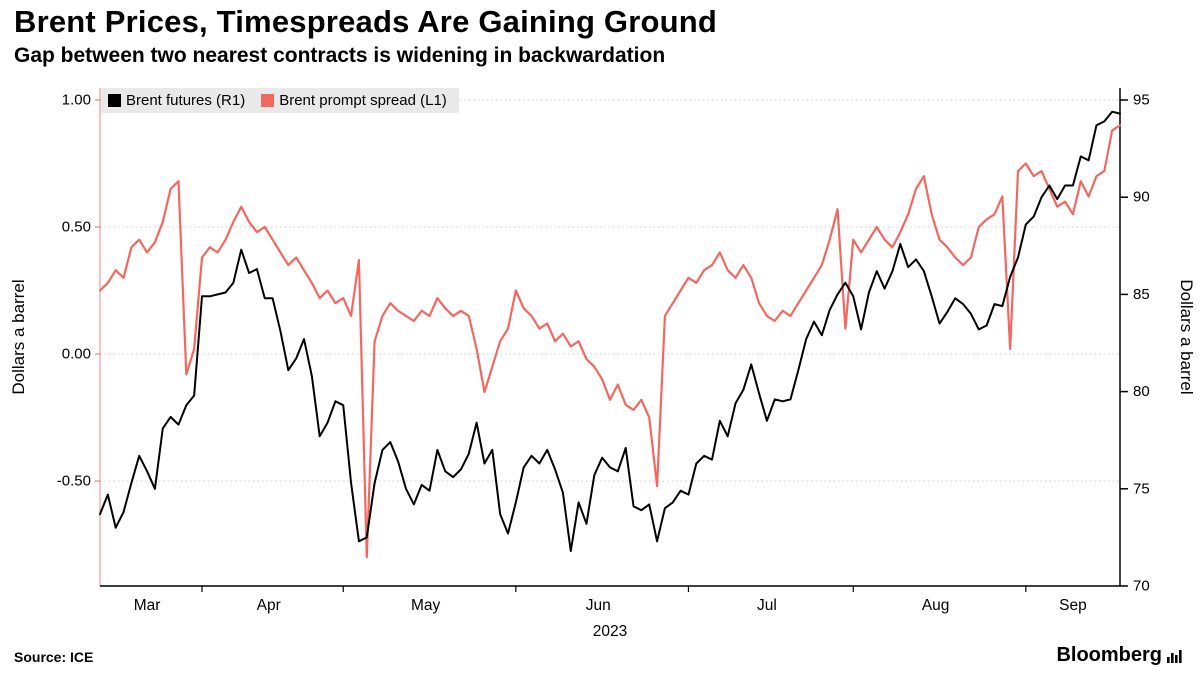 The height and width of the screenshot is (675, 1200). Describe the element at coordinates (76, 354) in the screenshot. I see `left-axis-tick-label: 0.00` at that location.